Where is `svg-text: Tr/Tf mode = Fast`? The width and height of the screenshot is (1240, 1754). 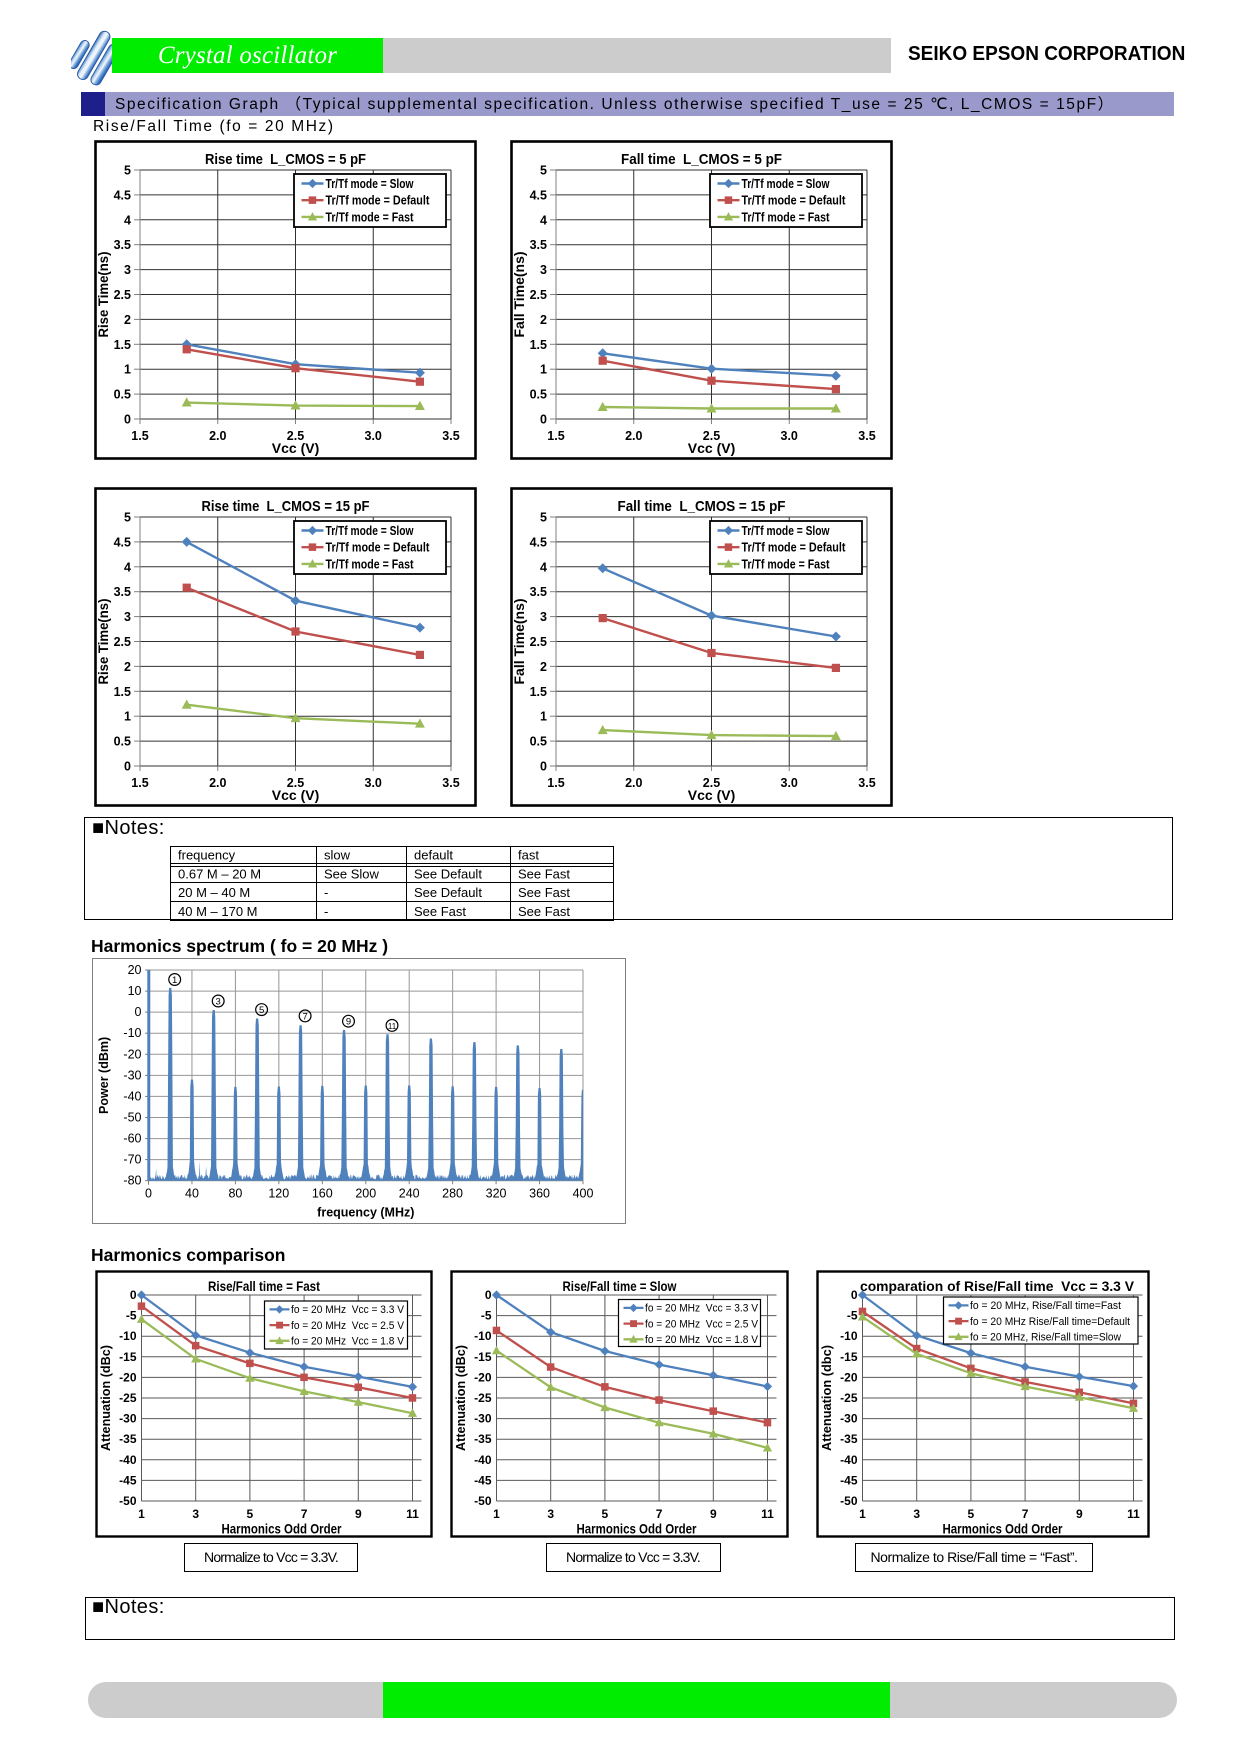
svg-text: Tr/Tf mode = Fast is located at coordinates (370, 564).